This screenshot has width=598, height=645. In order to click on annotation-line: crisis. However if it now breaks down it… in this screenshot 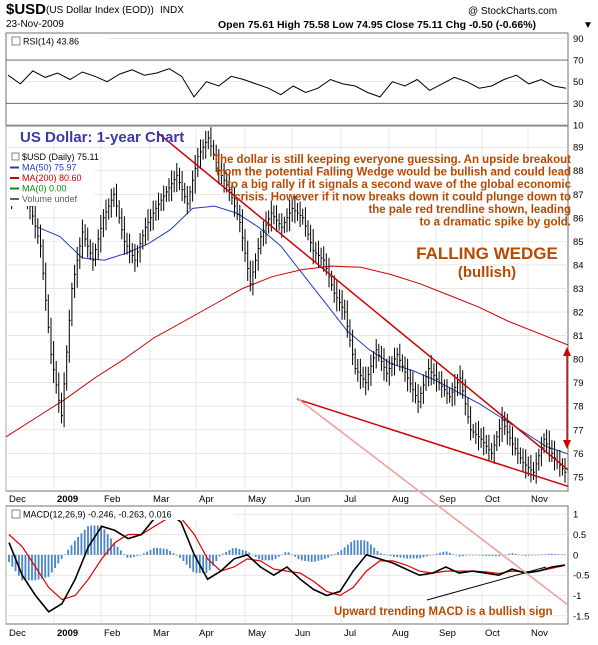, I will do `click(402, 198)`.